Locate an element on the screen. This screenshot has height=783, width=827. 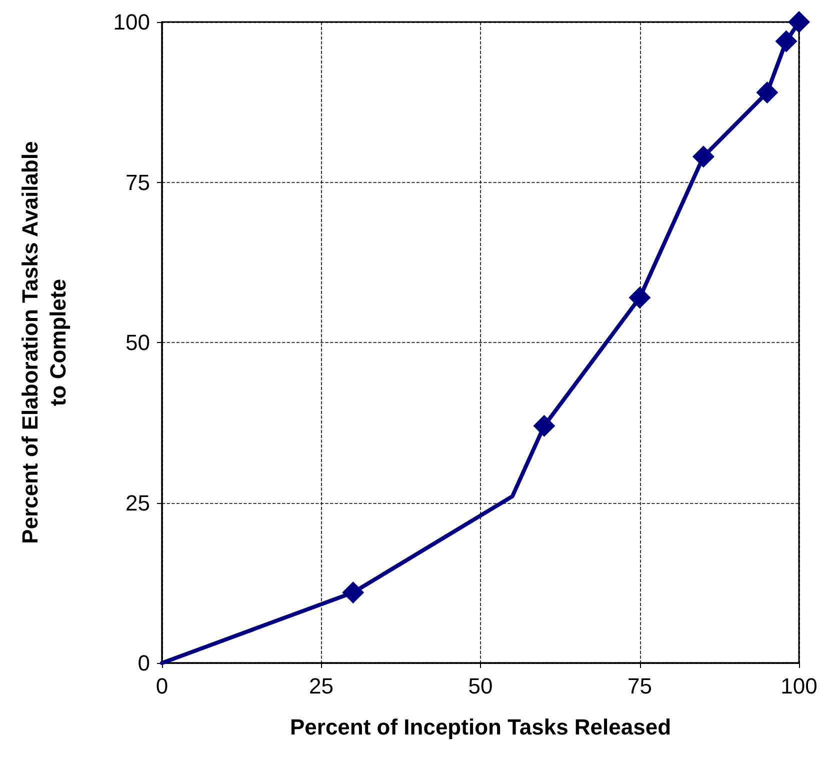
x-axis-title: Percent of Inception Tasks Released is located at coordinates (481, 727).